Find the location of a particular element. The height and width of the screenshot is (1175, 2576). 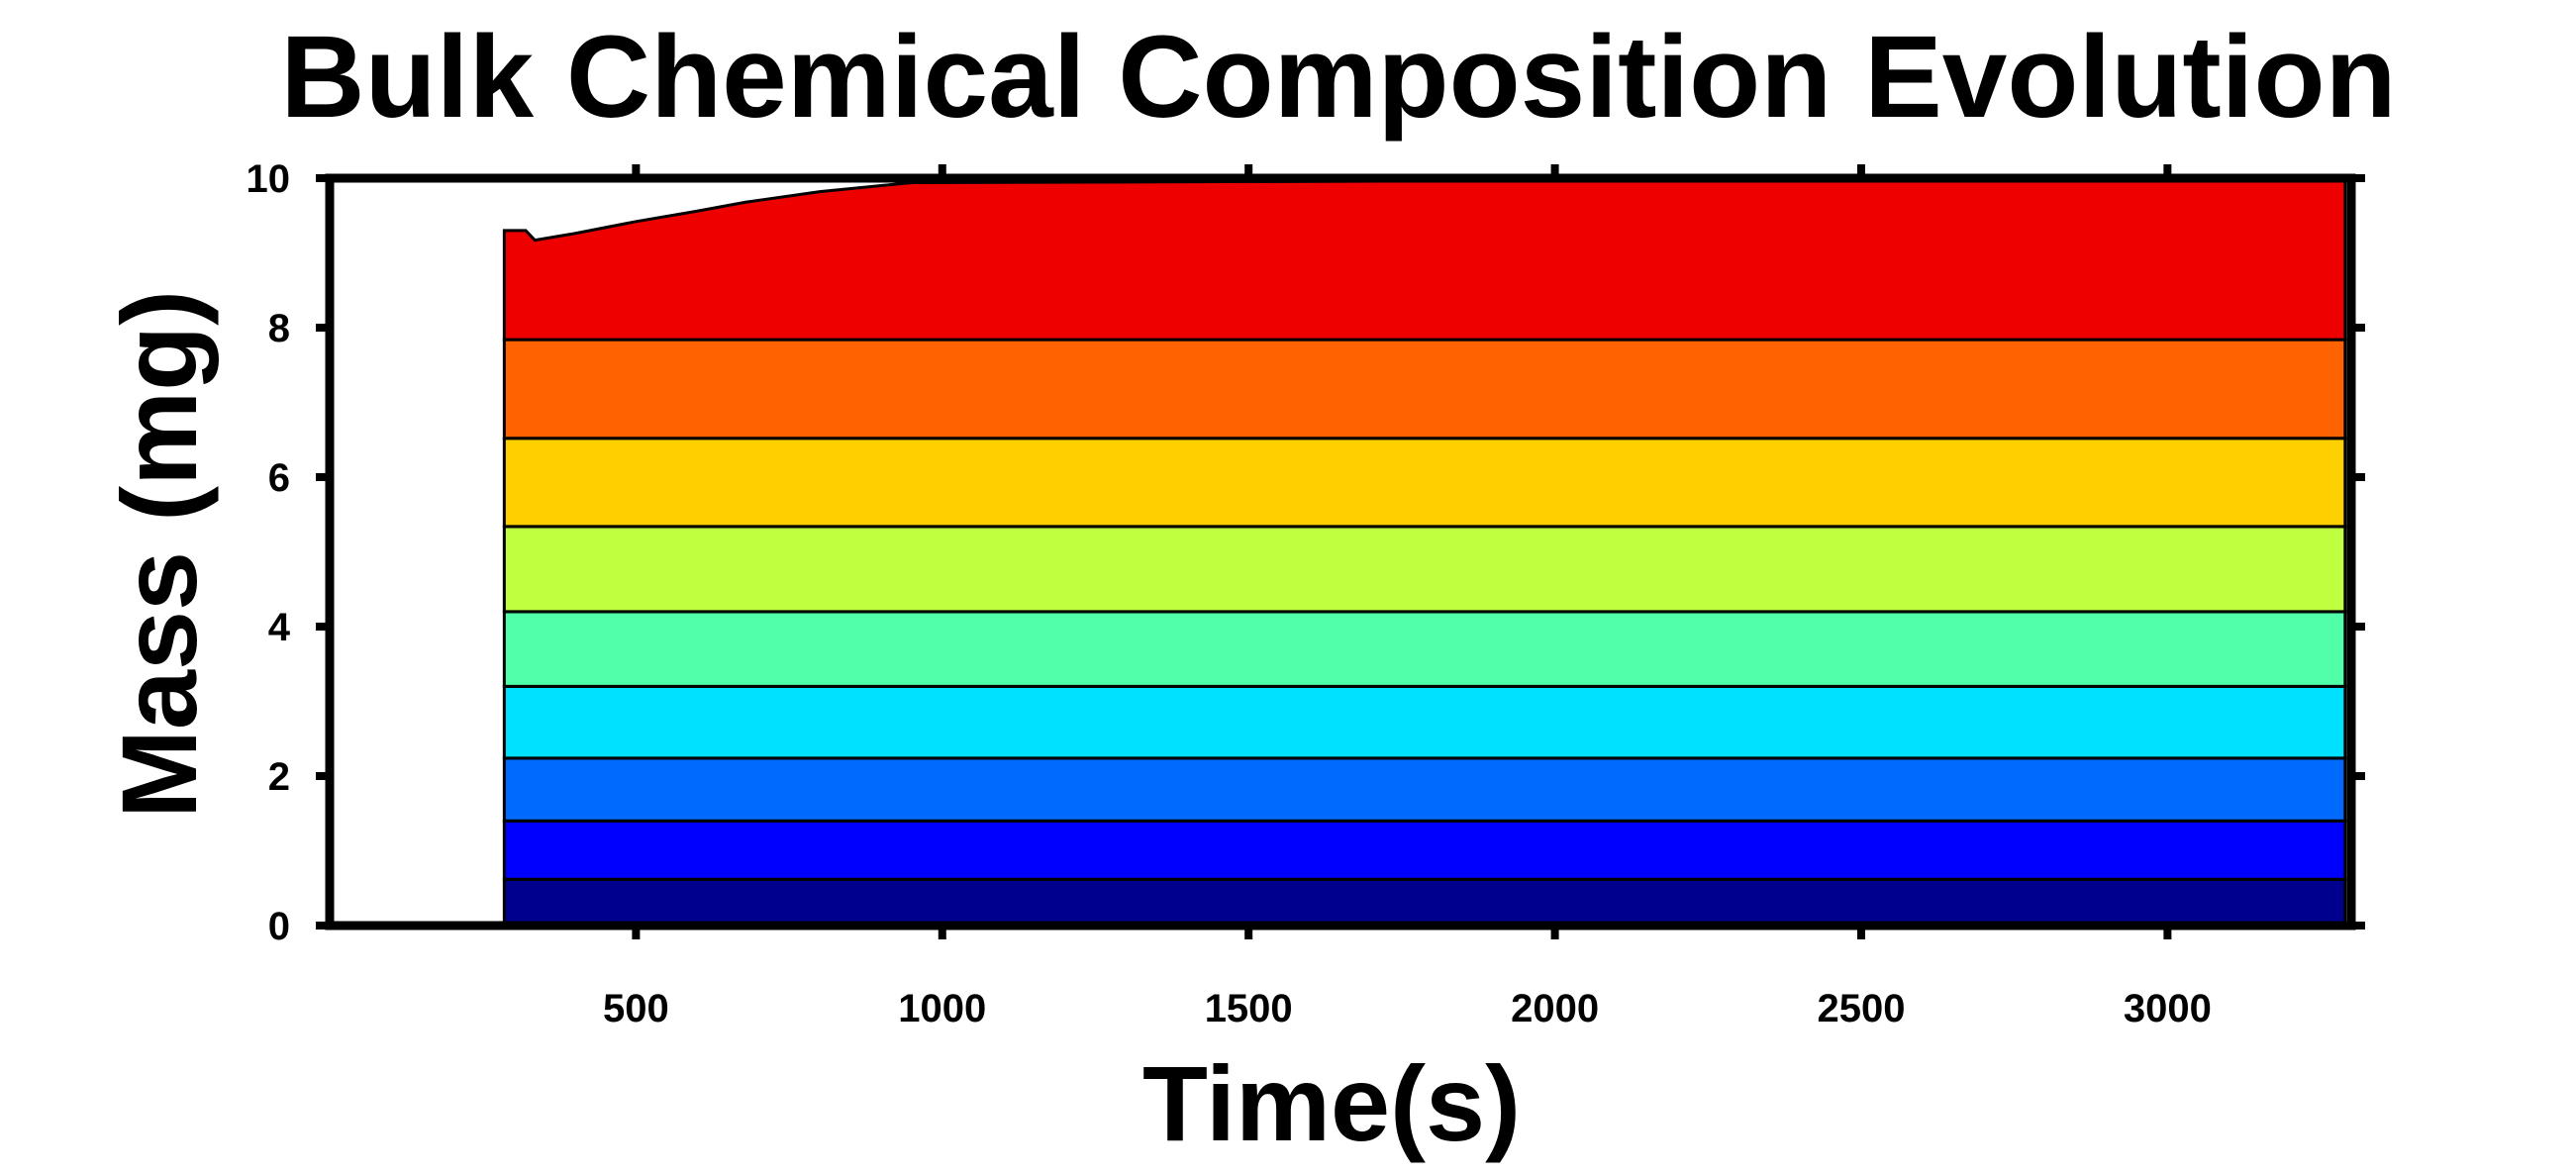

y-tick-label: 4 is located at coordinates (280, 627).